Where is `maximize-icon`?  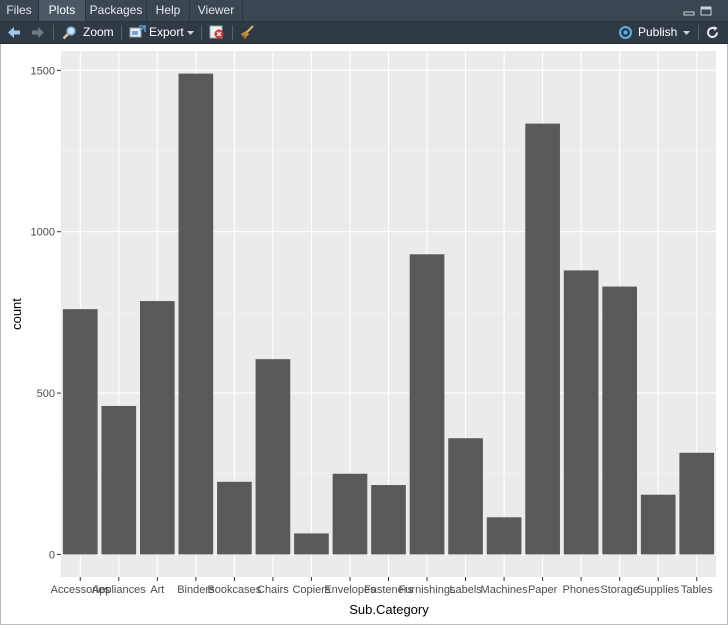
maximize-icon is located at coordinates (706, 11).